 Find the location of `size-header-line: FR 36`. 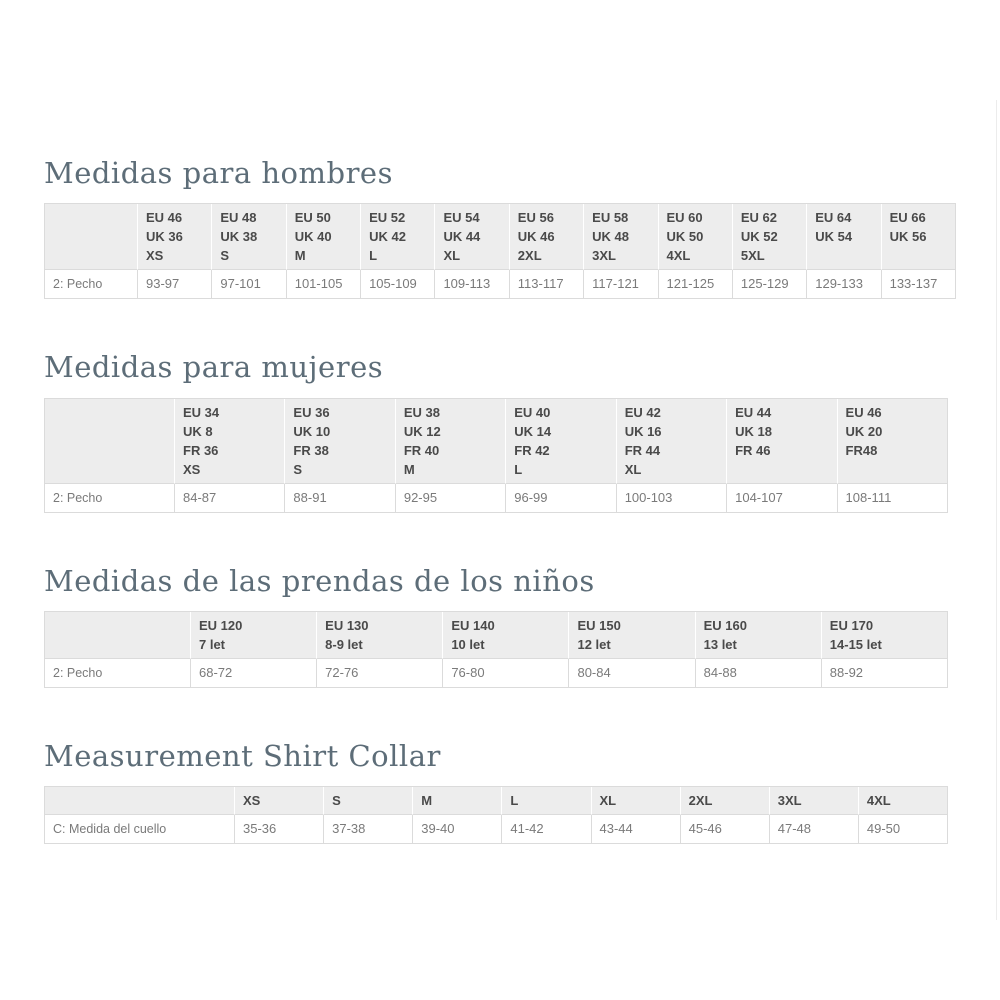

size-header-line: FR 36 is located at coordinates (201, 450).